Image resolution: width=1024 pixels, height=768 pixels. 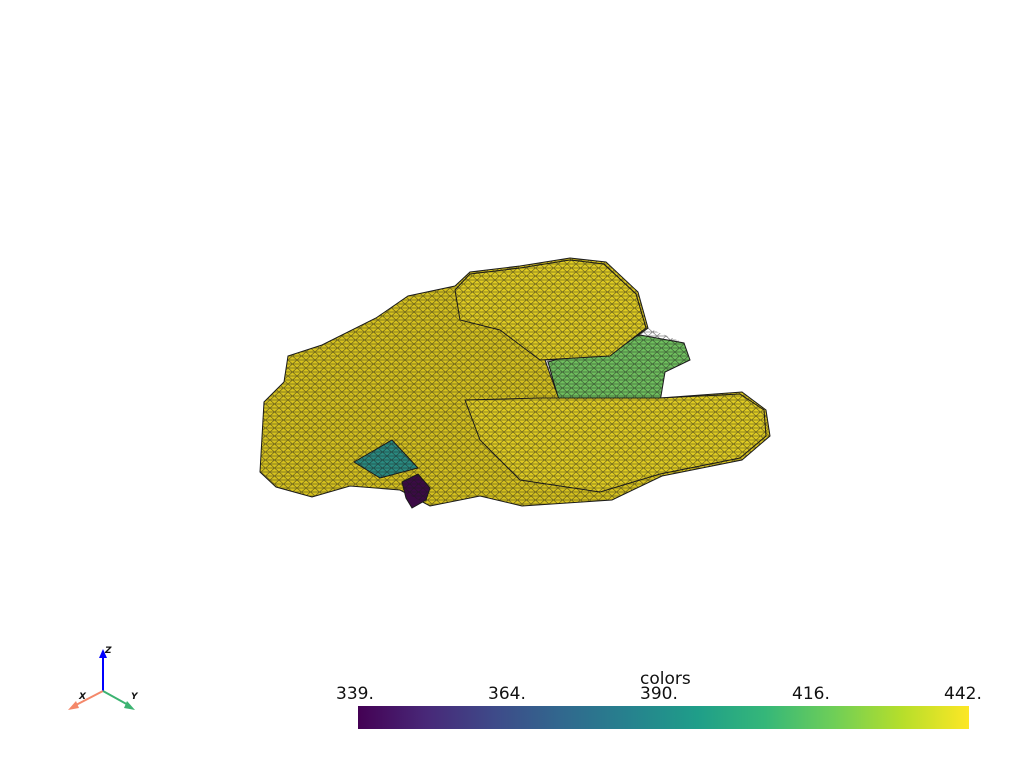 I want to click on scalar-bar-tick: 390., so click(x=659, y=694).